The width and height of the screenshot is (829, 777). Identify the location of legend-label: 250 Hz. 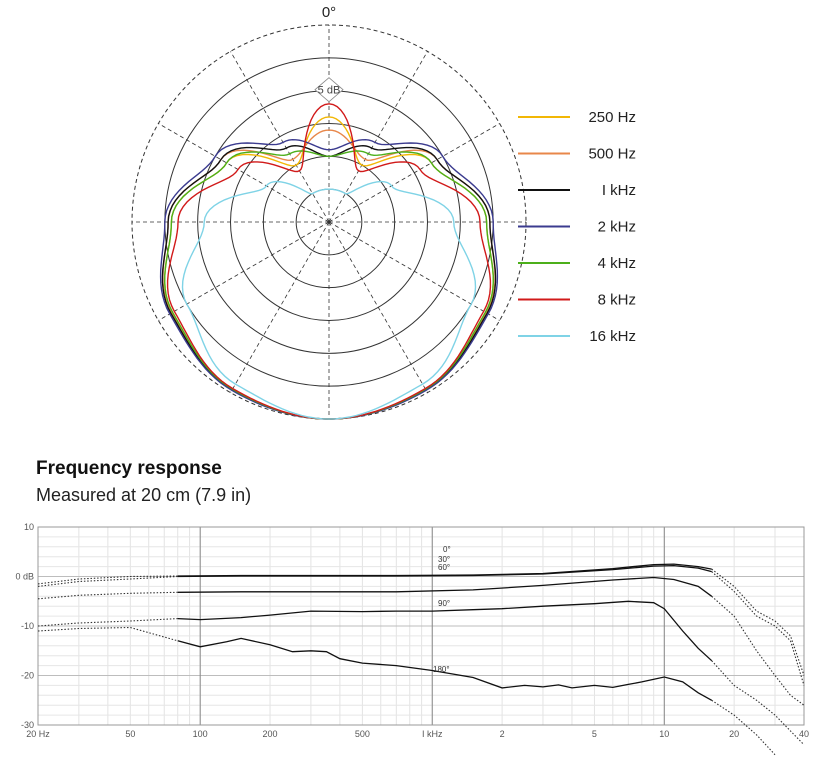
(612, 117).